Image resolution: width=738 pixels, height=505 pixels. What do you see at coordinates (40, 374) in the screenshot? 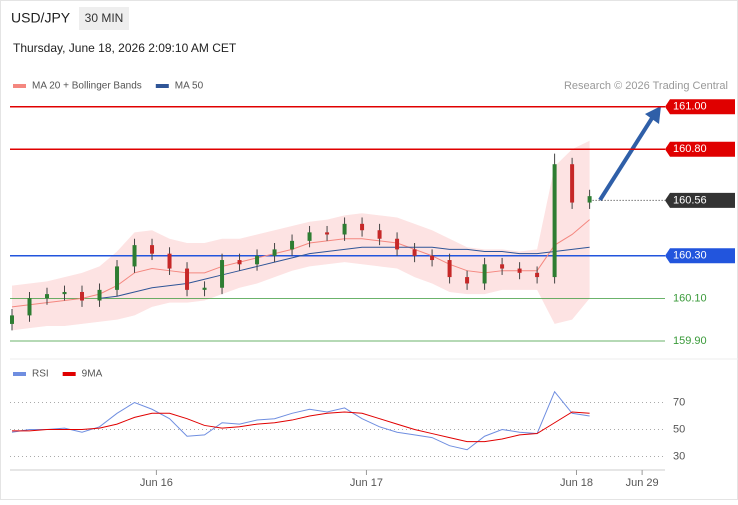
I see `legend-label: RSI` at bounding box center [40, 374].